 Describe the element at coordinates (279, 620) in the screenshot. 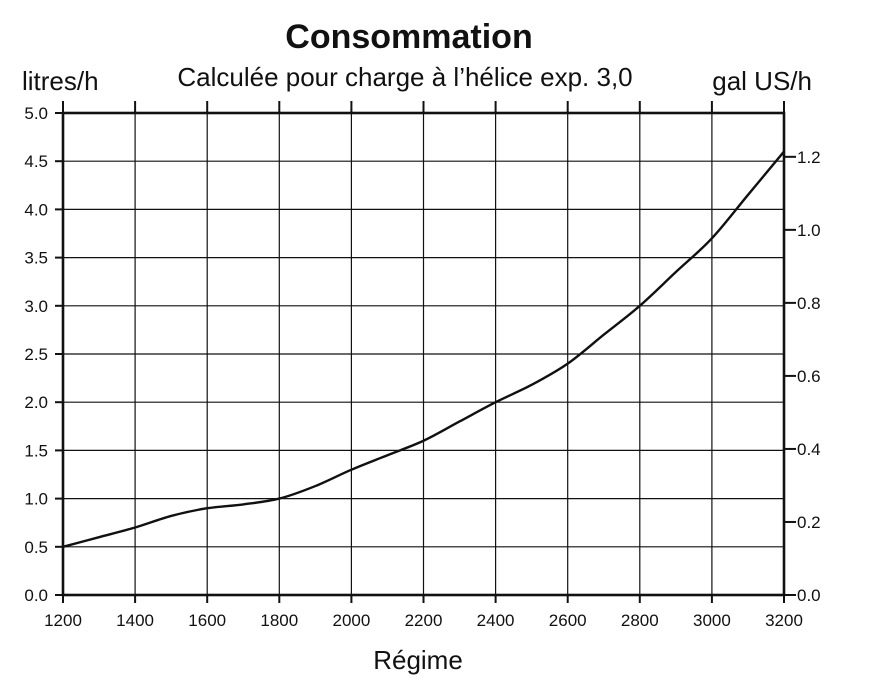

I see `x-tick-label: 1800` at that location.